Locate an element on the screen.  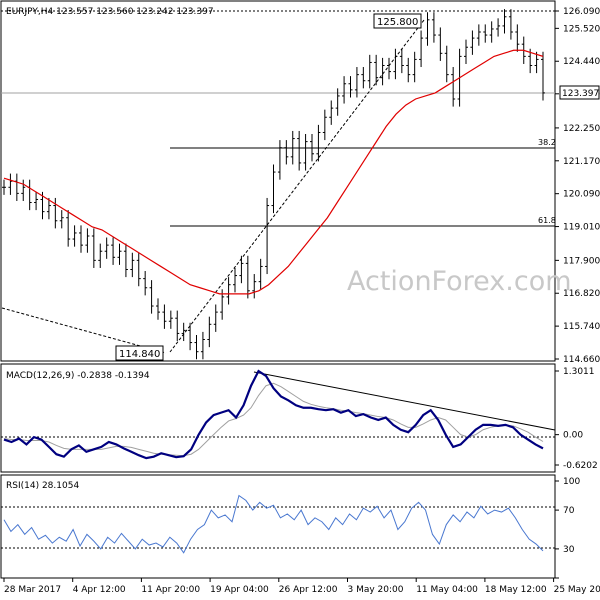
current-price-tag-label: 123.397 is located at coordinates (580, 94).